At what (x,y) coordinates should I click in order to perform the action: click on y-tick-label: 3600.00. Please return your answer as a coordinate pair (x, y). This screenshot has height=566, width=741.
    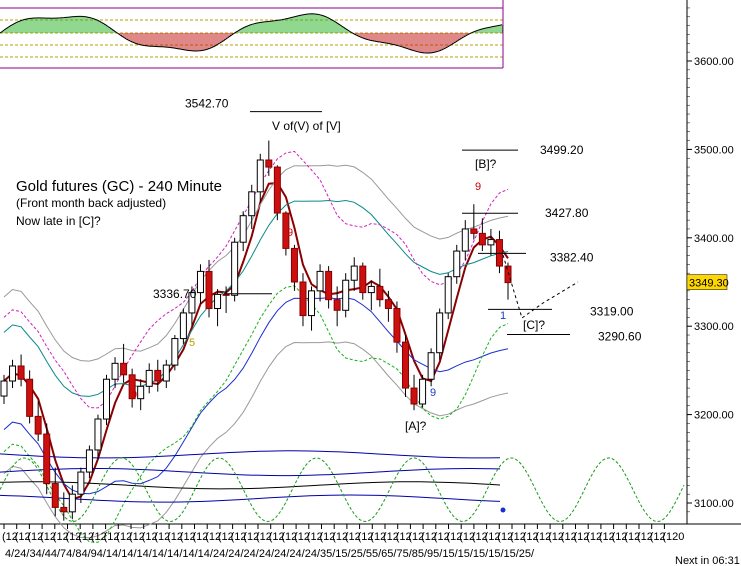
    Looking at the image, I should click on (714, 62).